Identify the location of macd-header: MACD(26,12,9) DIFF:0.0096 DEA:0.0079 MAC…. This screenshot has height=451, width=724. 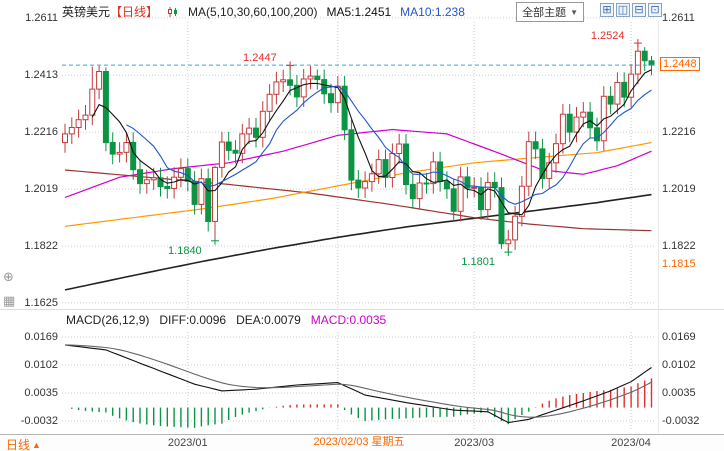
(226, 320).